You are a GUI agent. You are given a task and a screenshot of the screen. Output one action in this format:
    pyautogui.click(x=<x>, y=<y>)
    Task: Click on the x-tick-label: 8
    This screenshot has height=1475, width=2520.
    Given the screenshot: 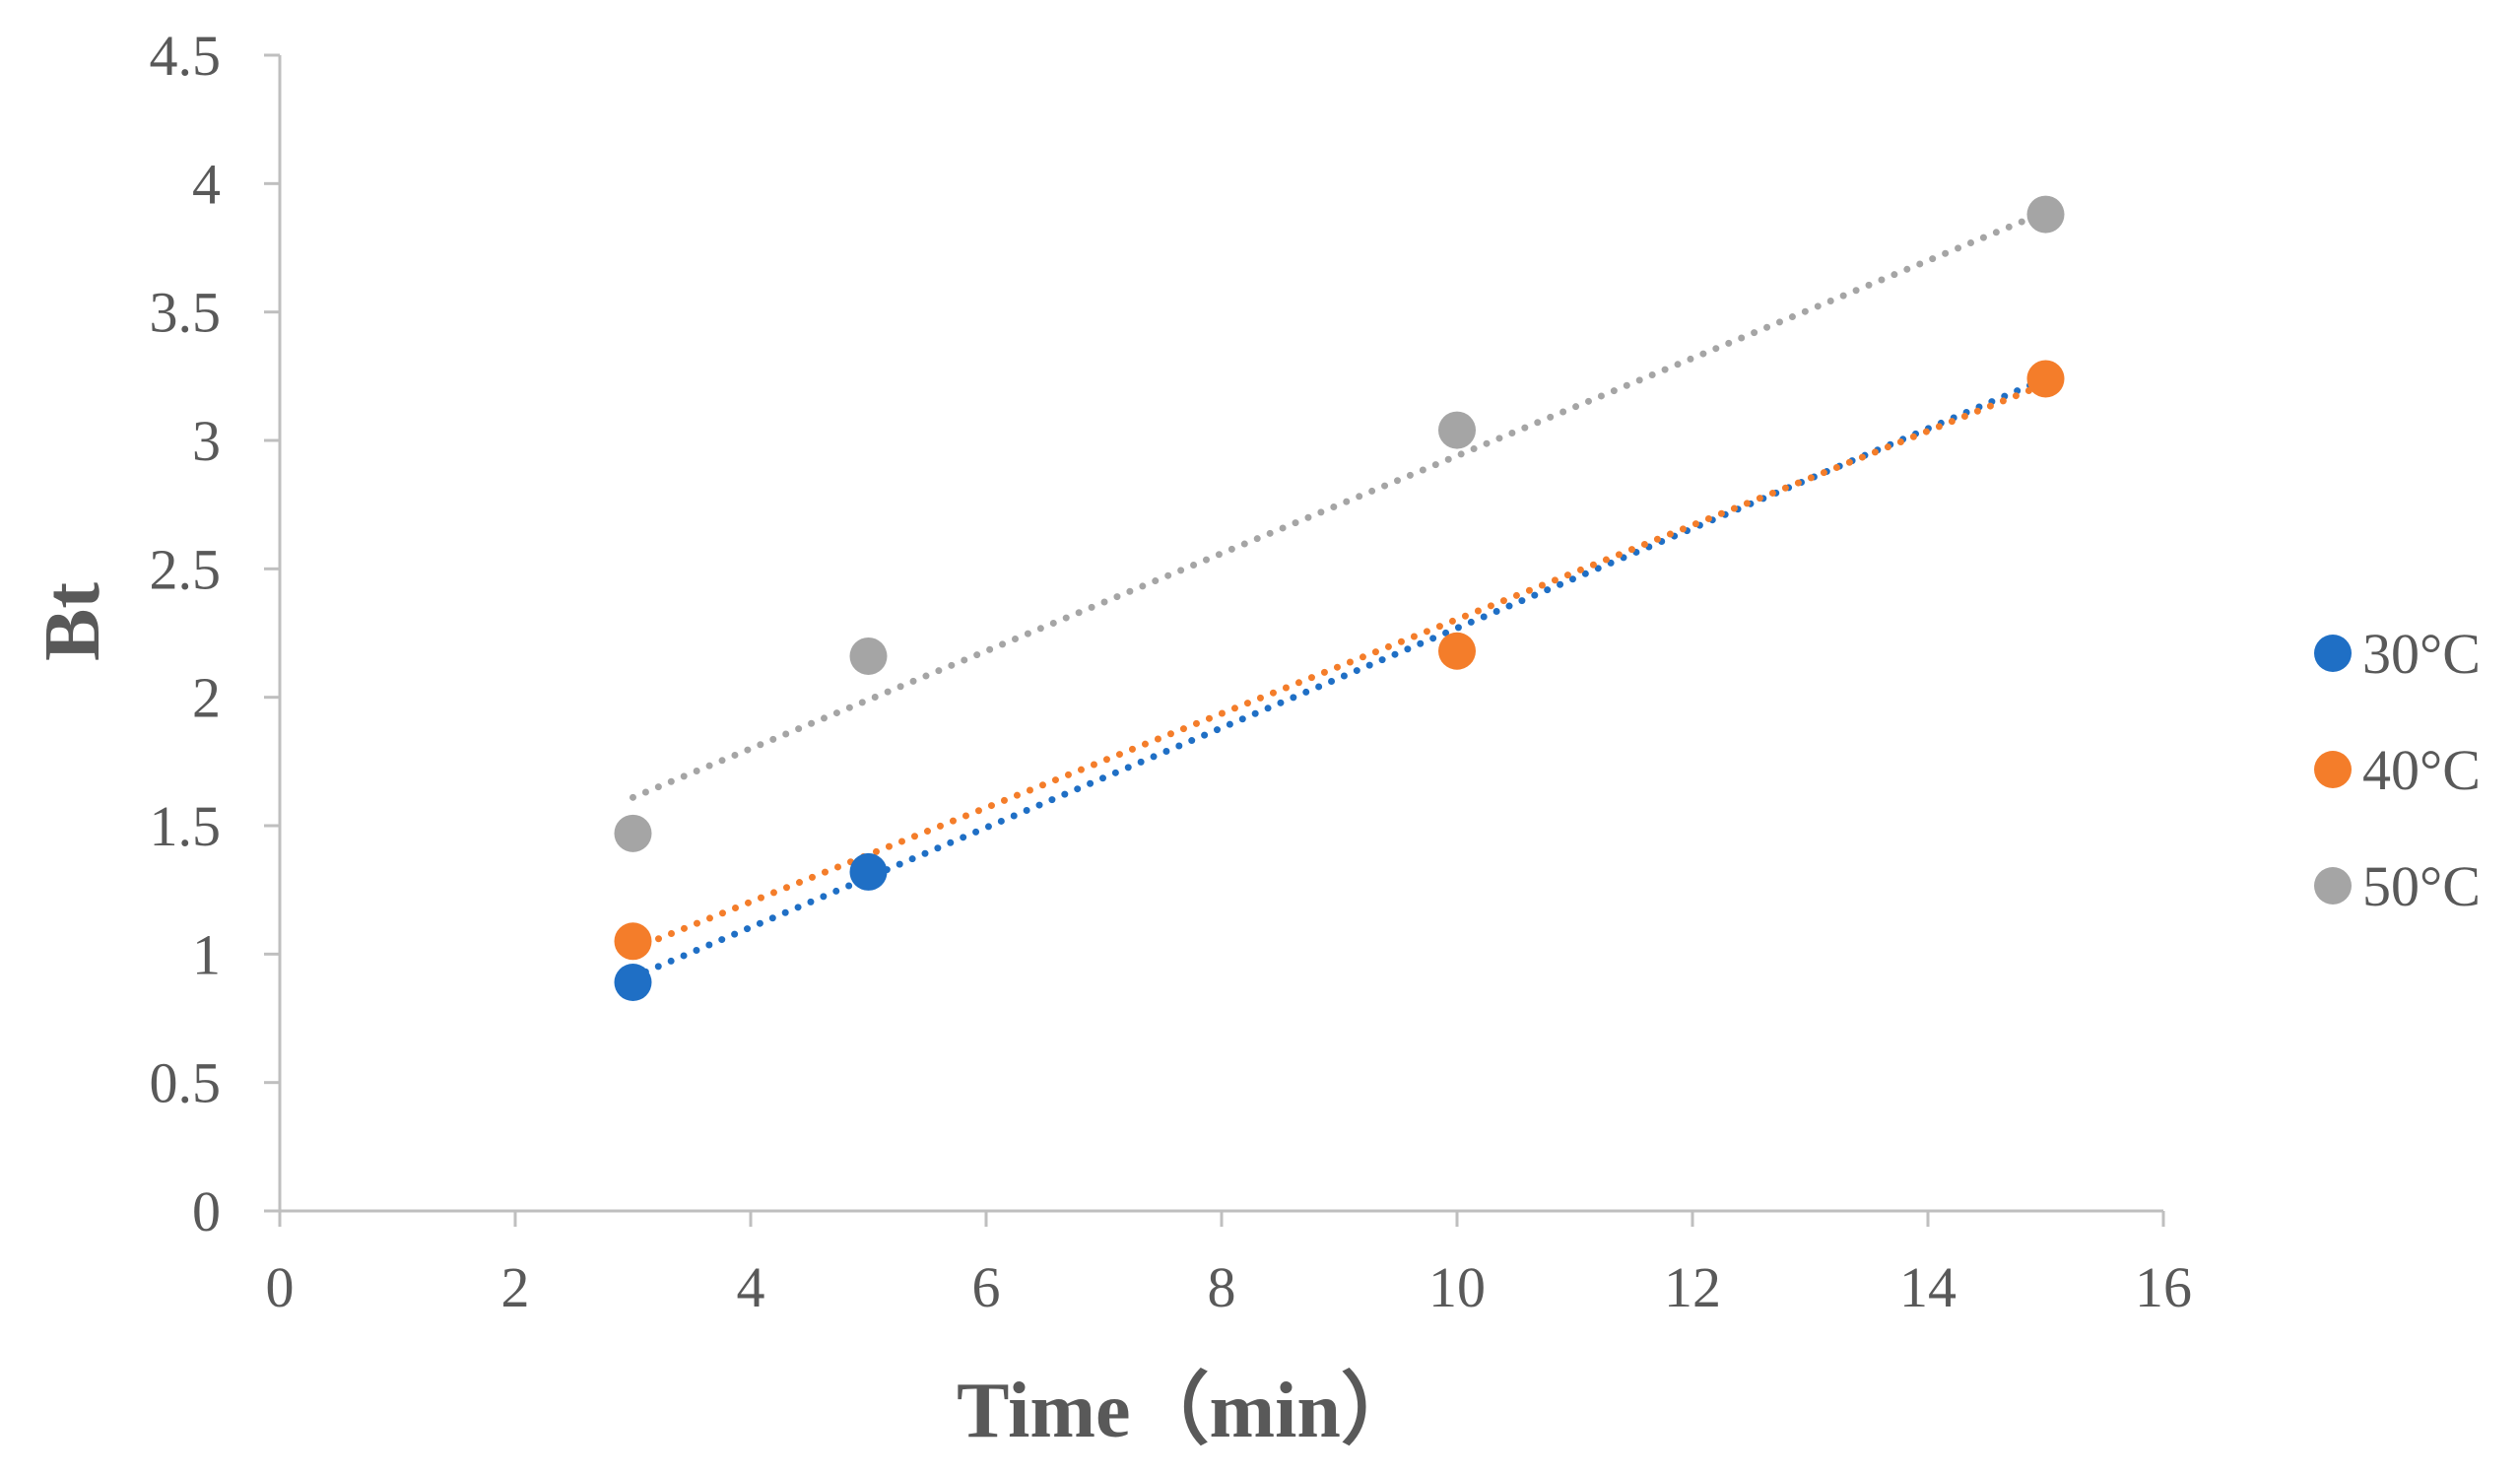 What is the action you would take?
    pyautogui.click(x=1222, y=1287)
    